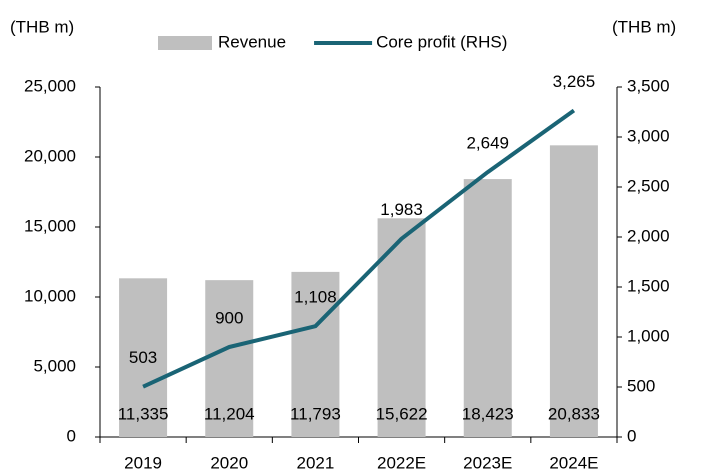 Image resolution: width=708 pixels, height=473 pixels. I want to click on line-value-label: 1,108, so click(315, 297).